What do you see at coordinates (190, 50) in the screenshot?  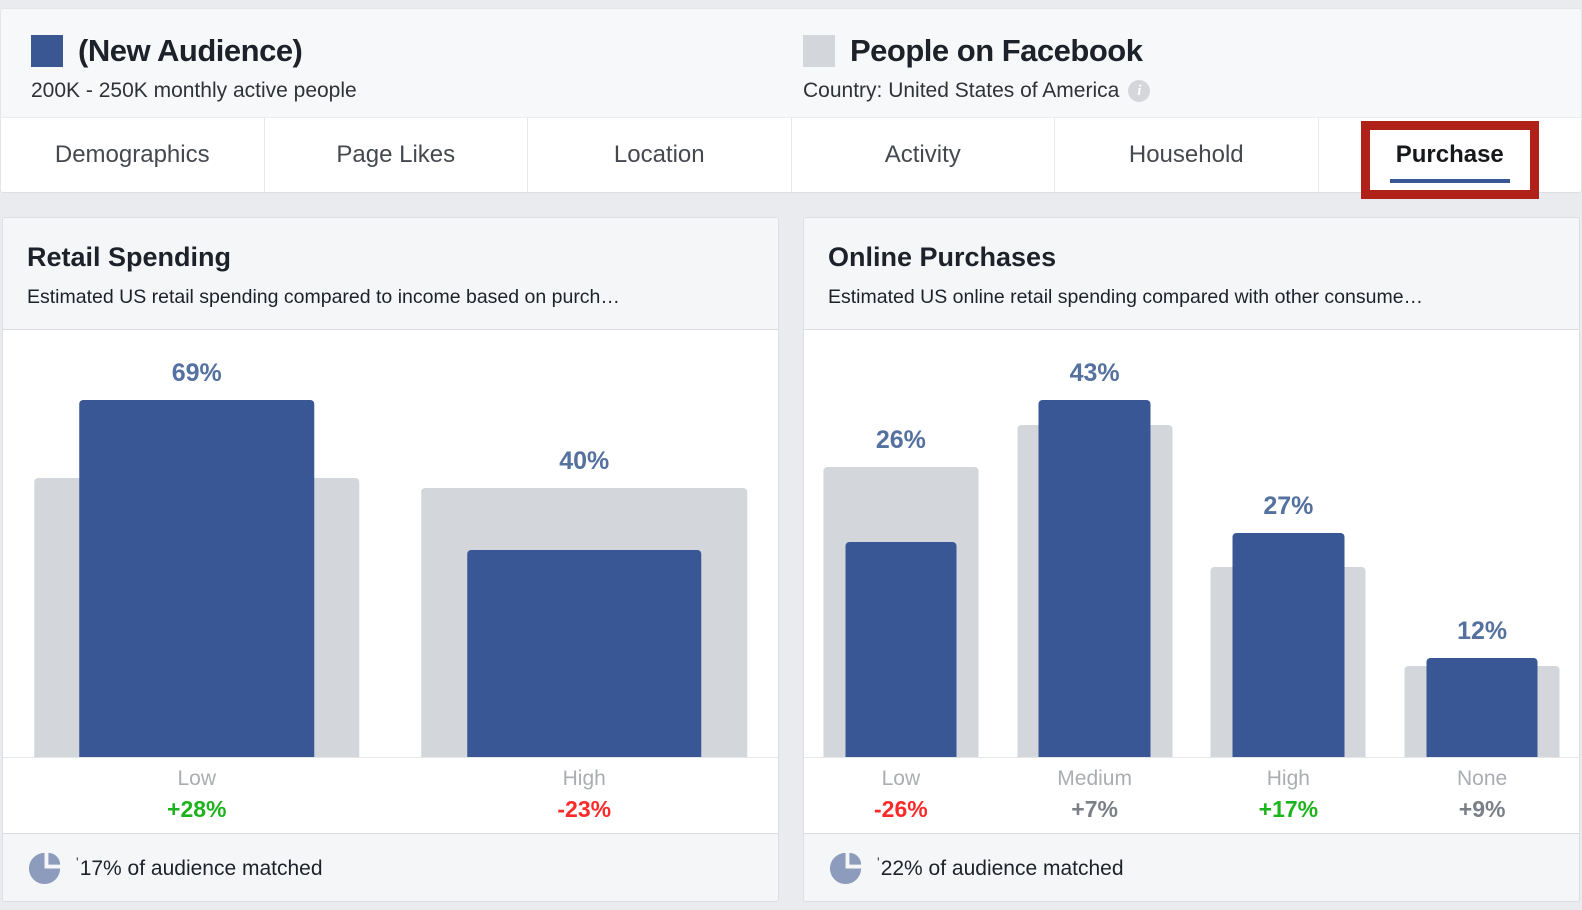 I see `audience-title: (New Audience)` at bounding box center [190, 50].